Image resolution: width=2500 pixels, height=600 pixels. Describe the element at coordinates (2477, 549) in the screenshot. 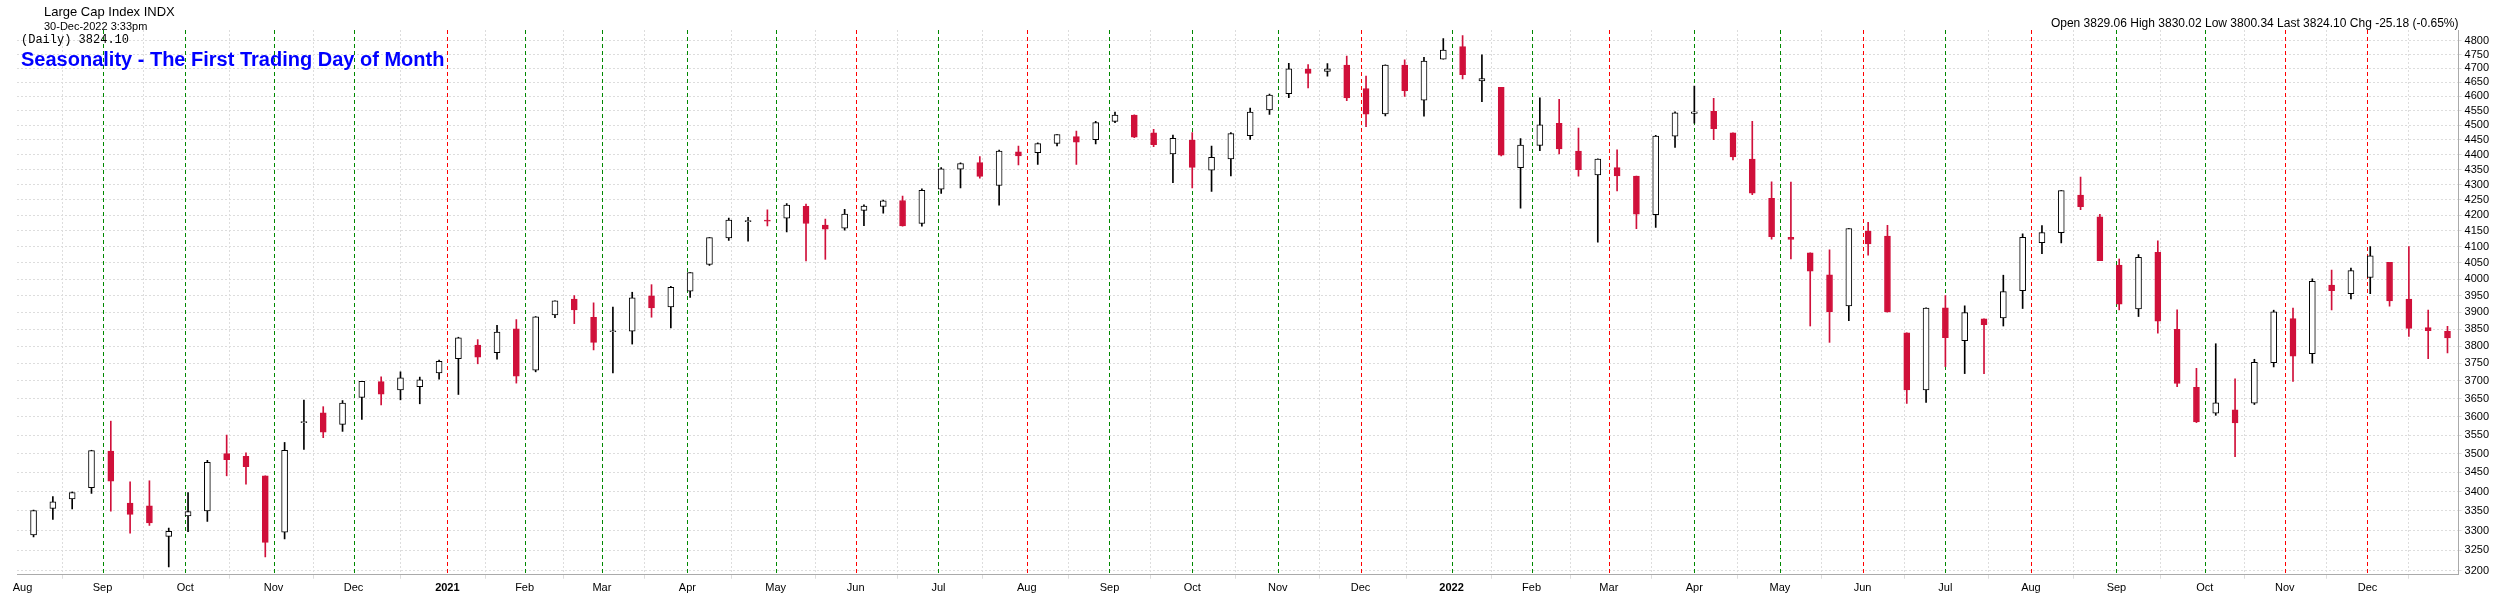

I see `y-tick-label: 3250` at that location.